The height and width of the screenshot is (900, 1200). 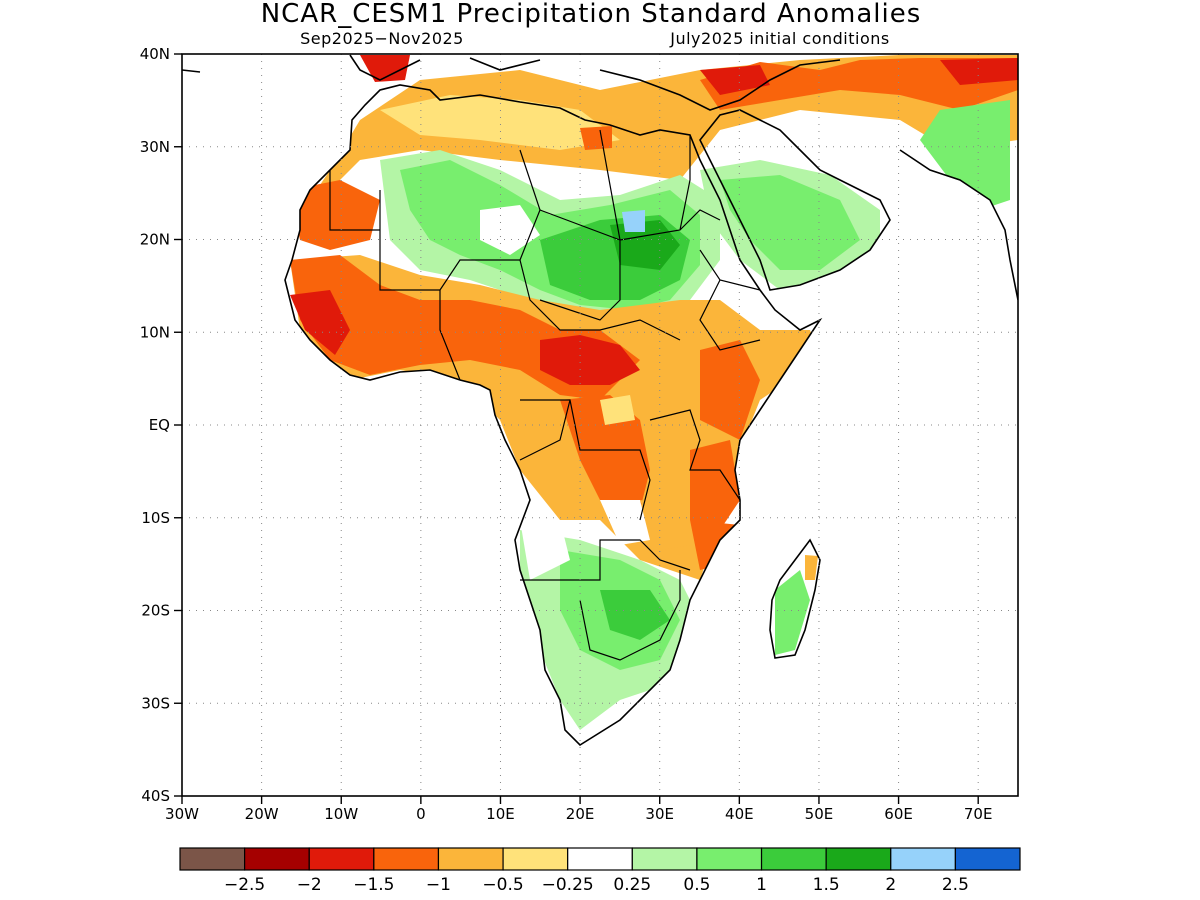 I want to click on lon-tick-label: 40E, so click(x=739, y=814).